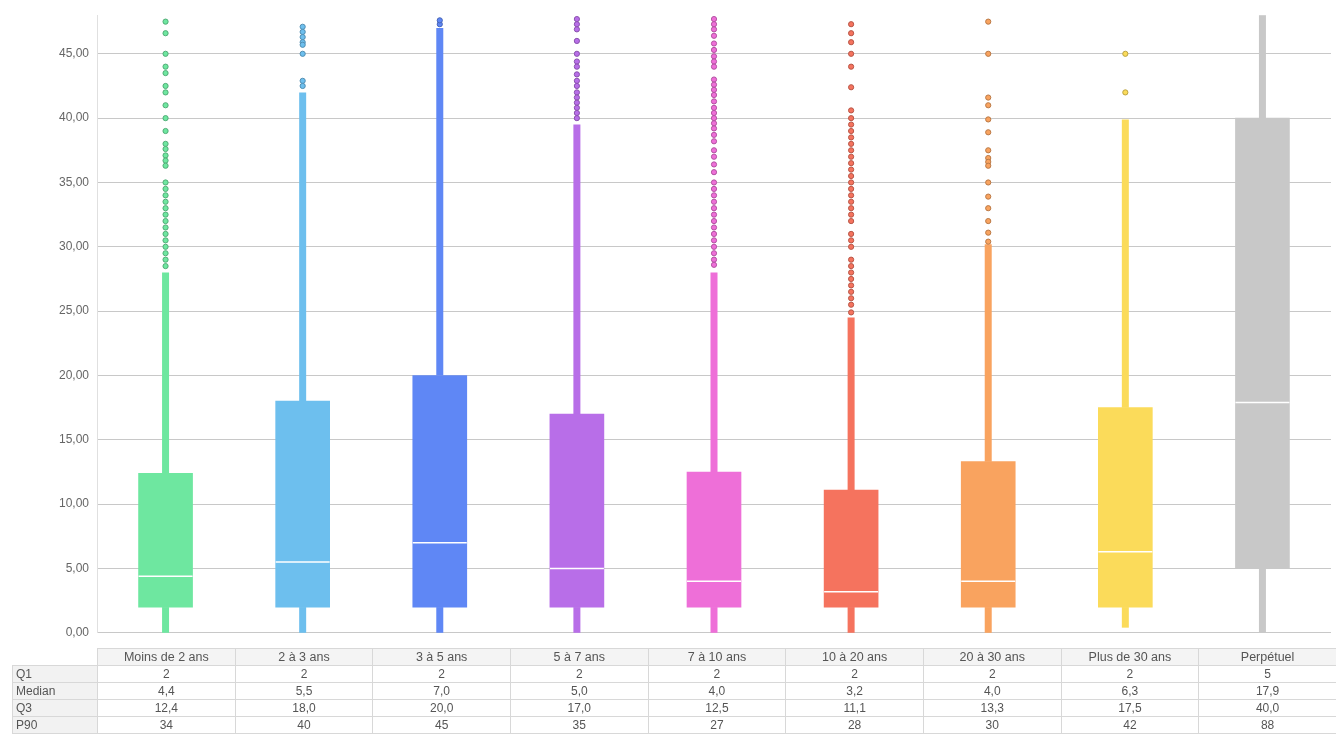  Describe the element at coordinates (74, 181) in the screenshot. I see `y-tick-label: 35,00` at that location.